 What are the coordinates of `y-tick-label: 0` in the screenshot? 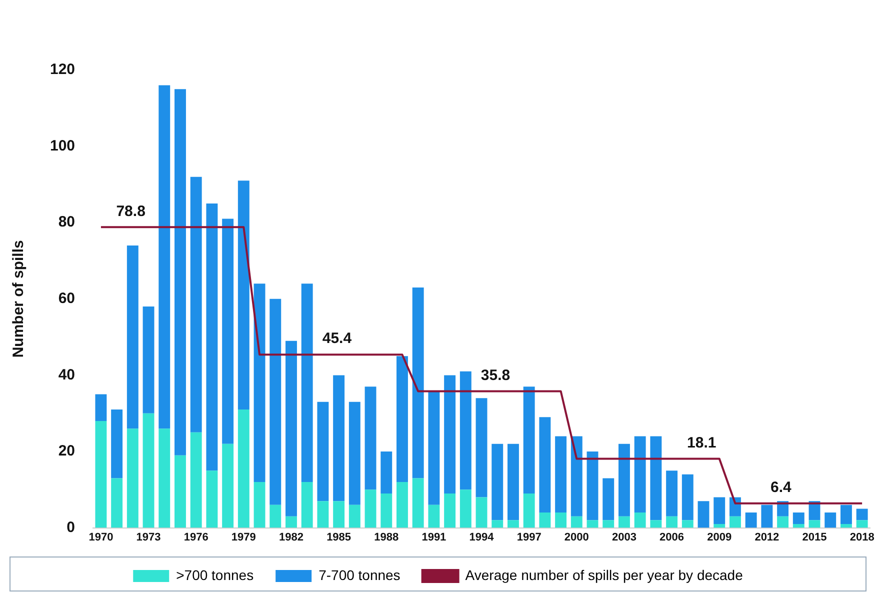 It's located at (71, 527).